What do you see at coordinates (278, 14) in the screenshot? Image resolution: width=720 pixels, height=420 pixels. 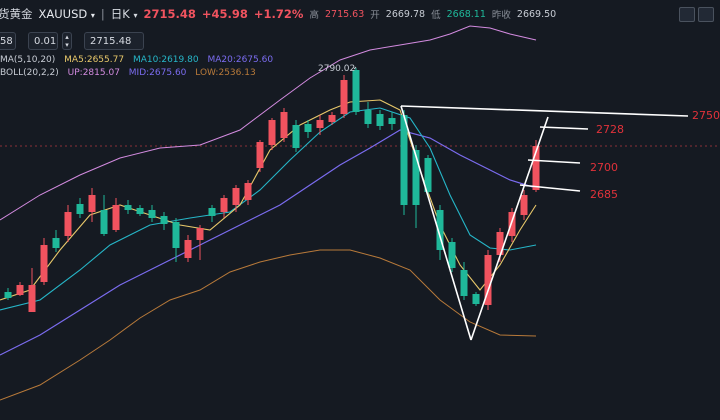 I see `price-change-pct: +1.72%` at bounding box center [278, 14].